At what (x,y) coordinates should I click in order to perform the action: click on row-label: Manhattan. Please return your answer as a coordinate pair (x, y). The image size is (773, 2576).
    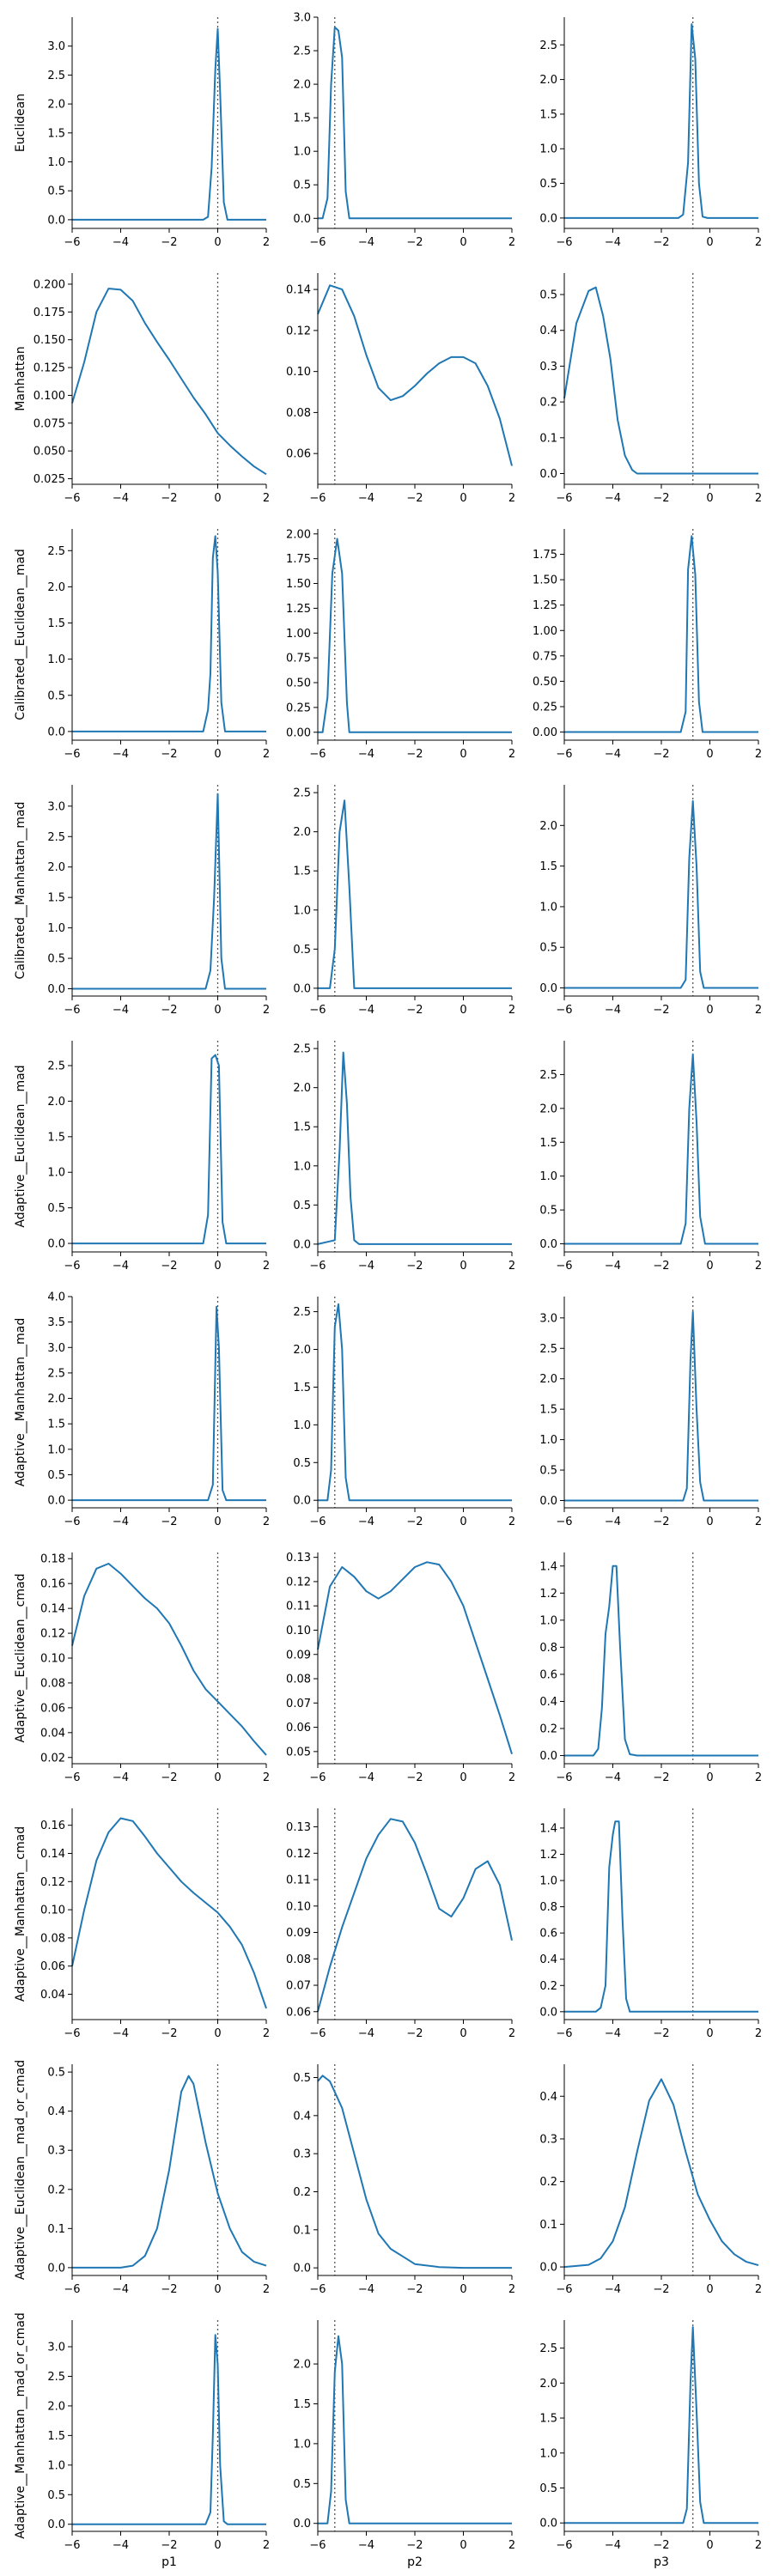
    Looking at the image, I should click on (20, 378).